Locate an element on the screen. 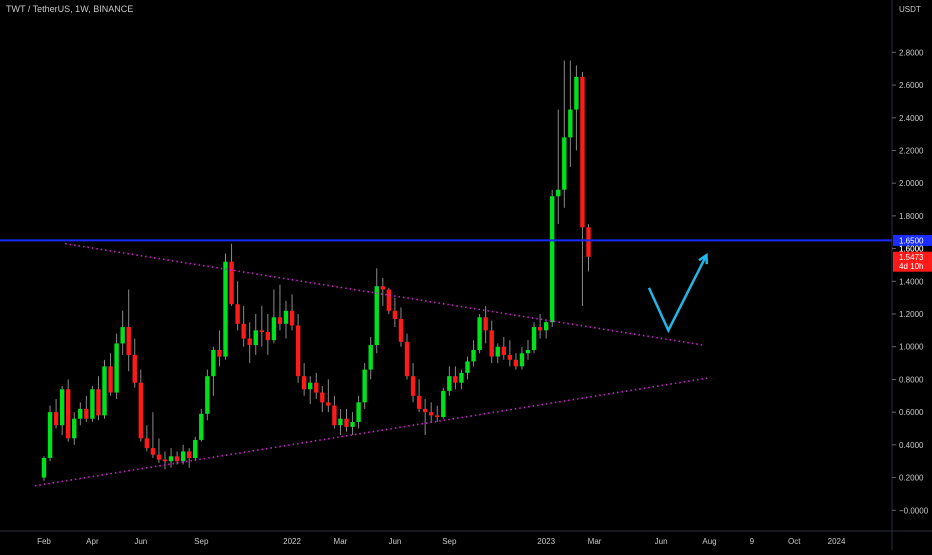 Image resolution: width=932 pixels, height=555 pixels. price-tick-label: 1.0000 is located at coordinates (911, 347).